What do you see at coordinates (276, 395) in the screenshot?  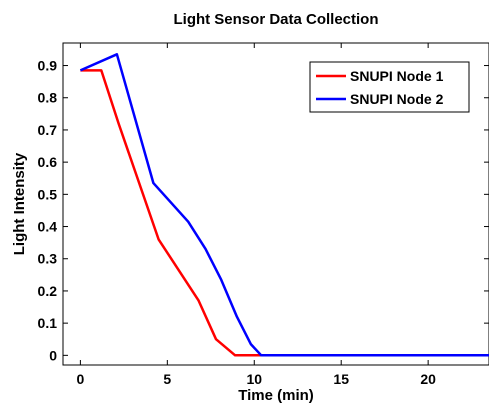 I see `x-axis-label: Time (min)` at bounding box center [276, 395].